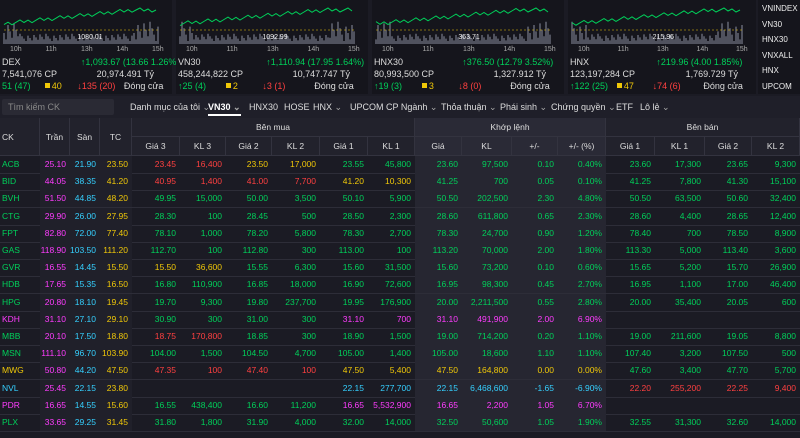 This screenshot has height=438, width=800. I want to click on cell: 6.90%, so click(582, 319).